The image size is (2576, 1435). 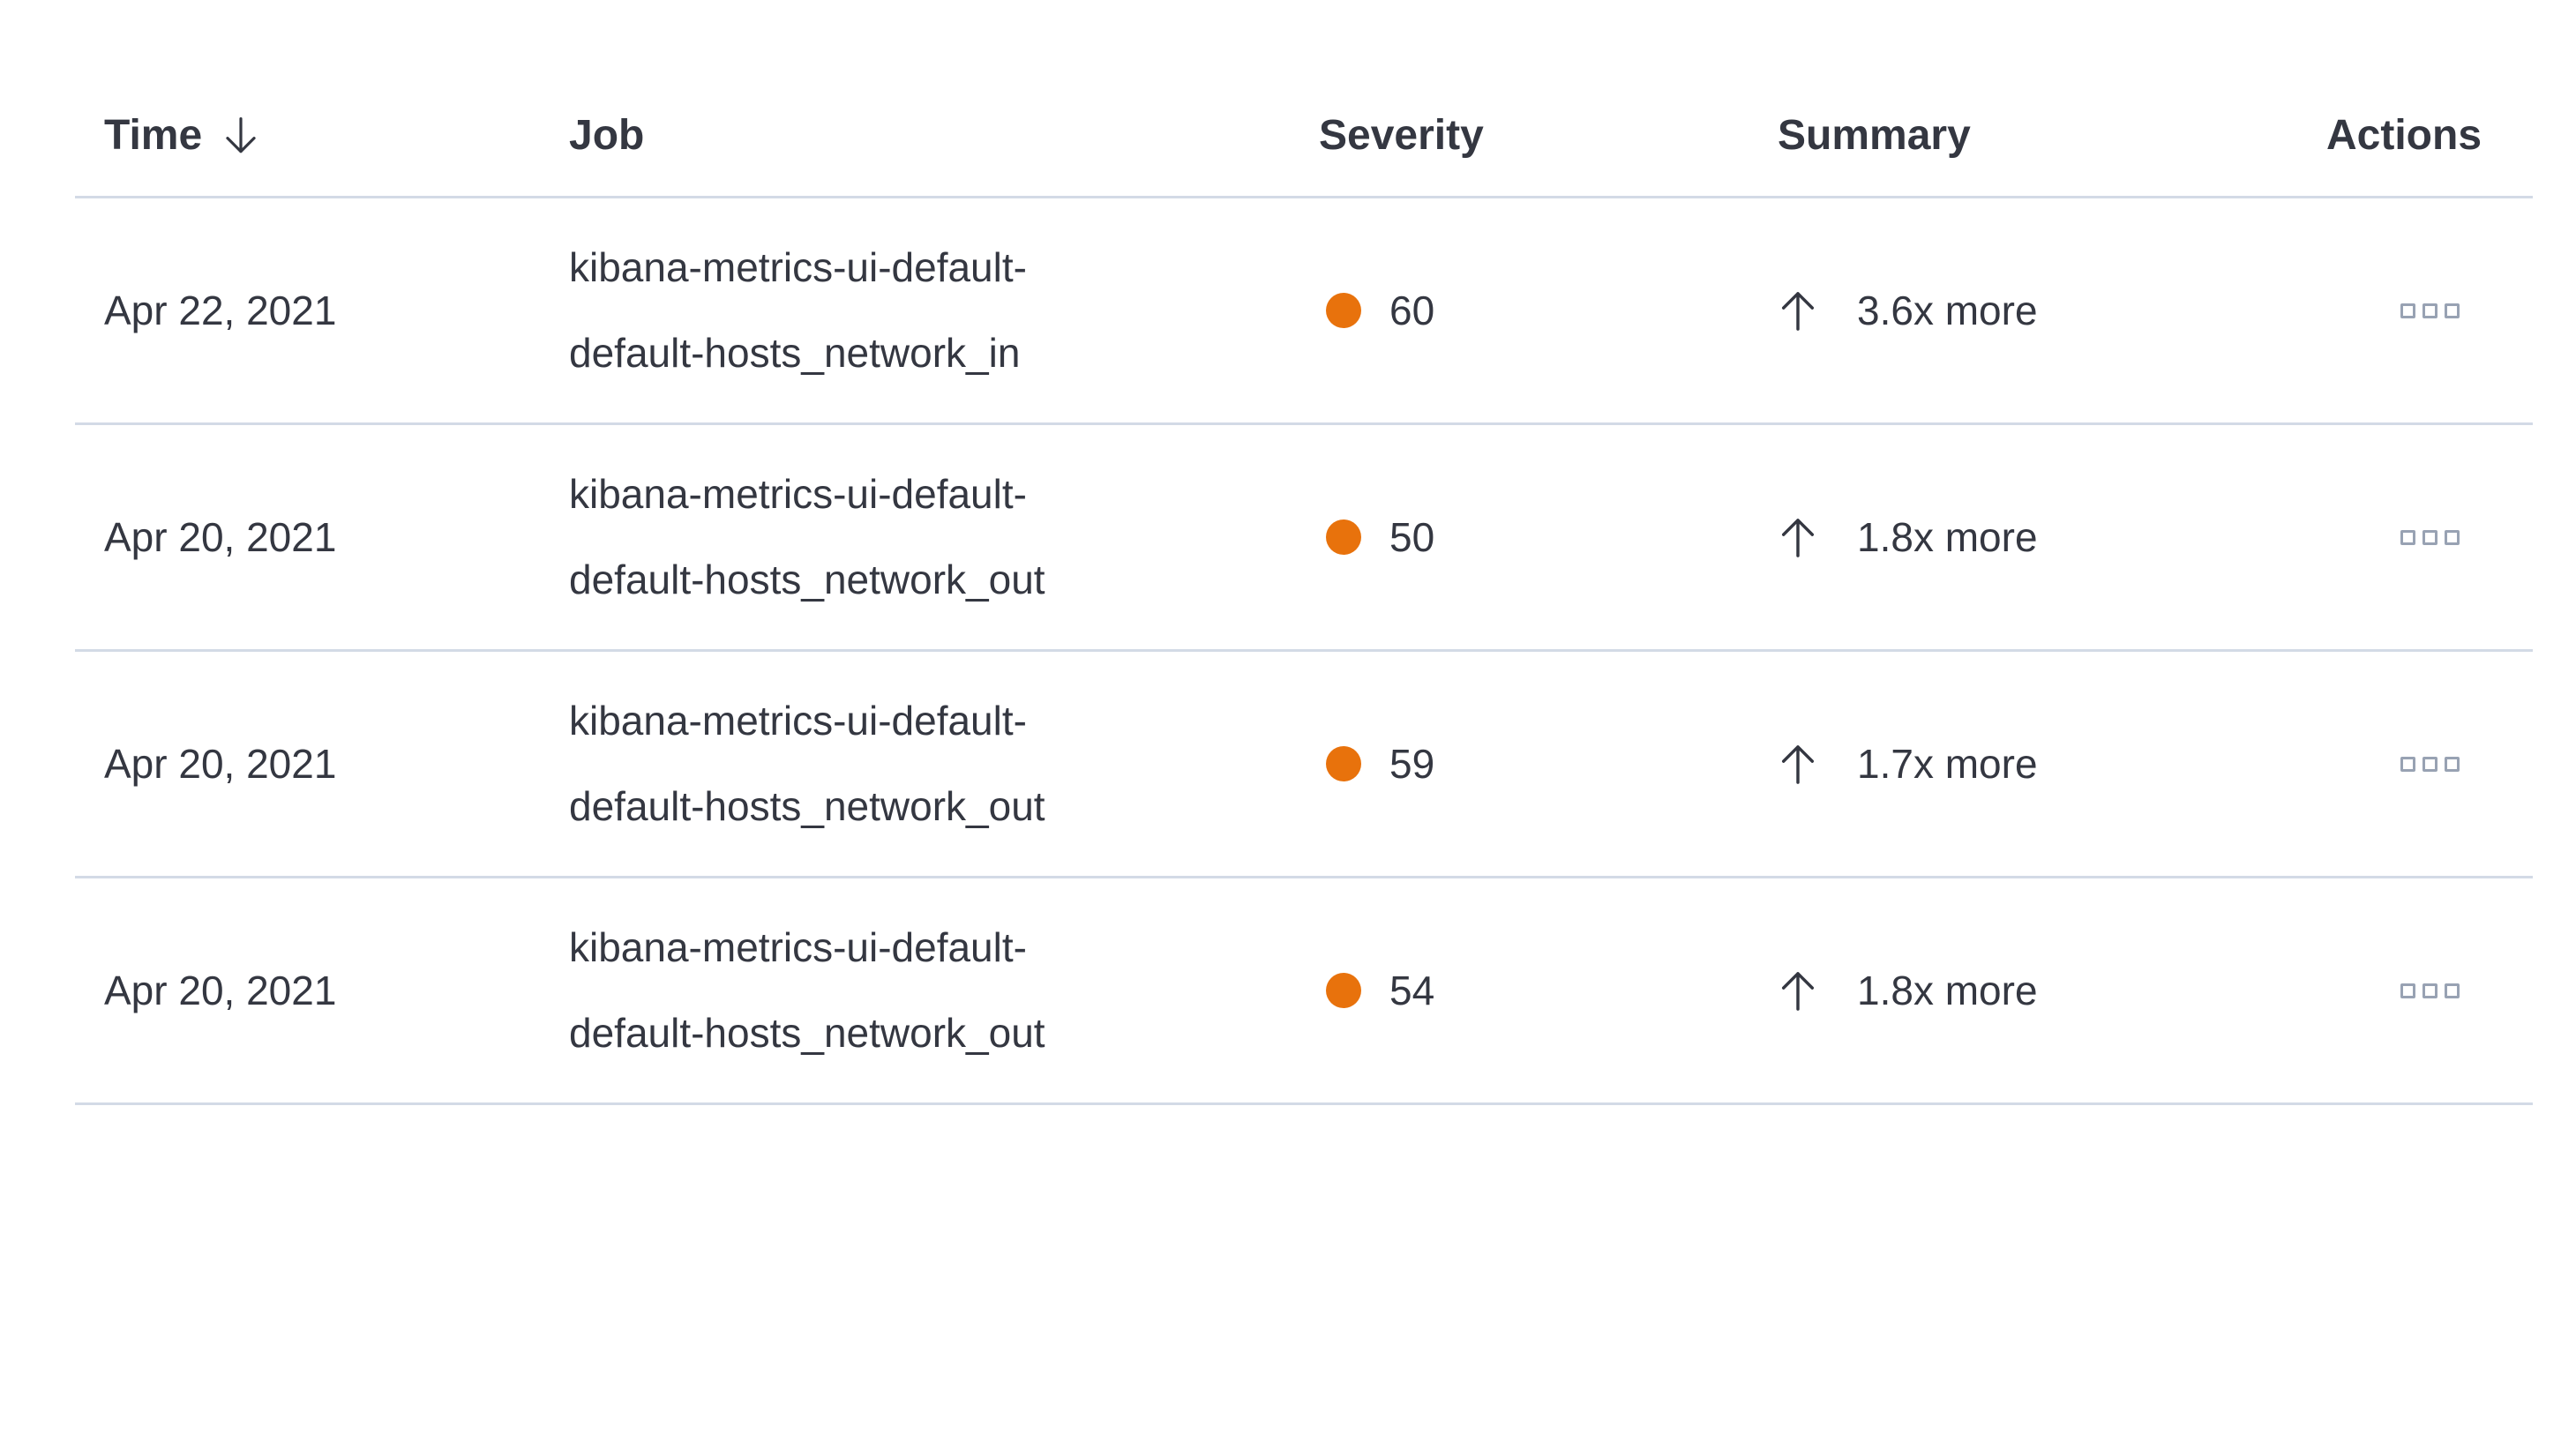 I want to click on severity-cell: 54, so click(x=1549, y=990).